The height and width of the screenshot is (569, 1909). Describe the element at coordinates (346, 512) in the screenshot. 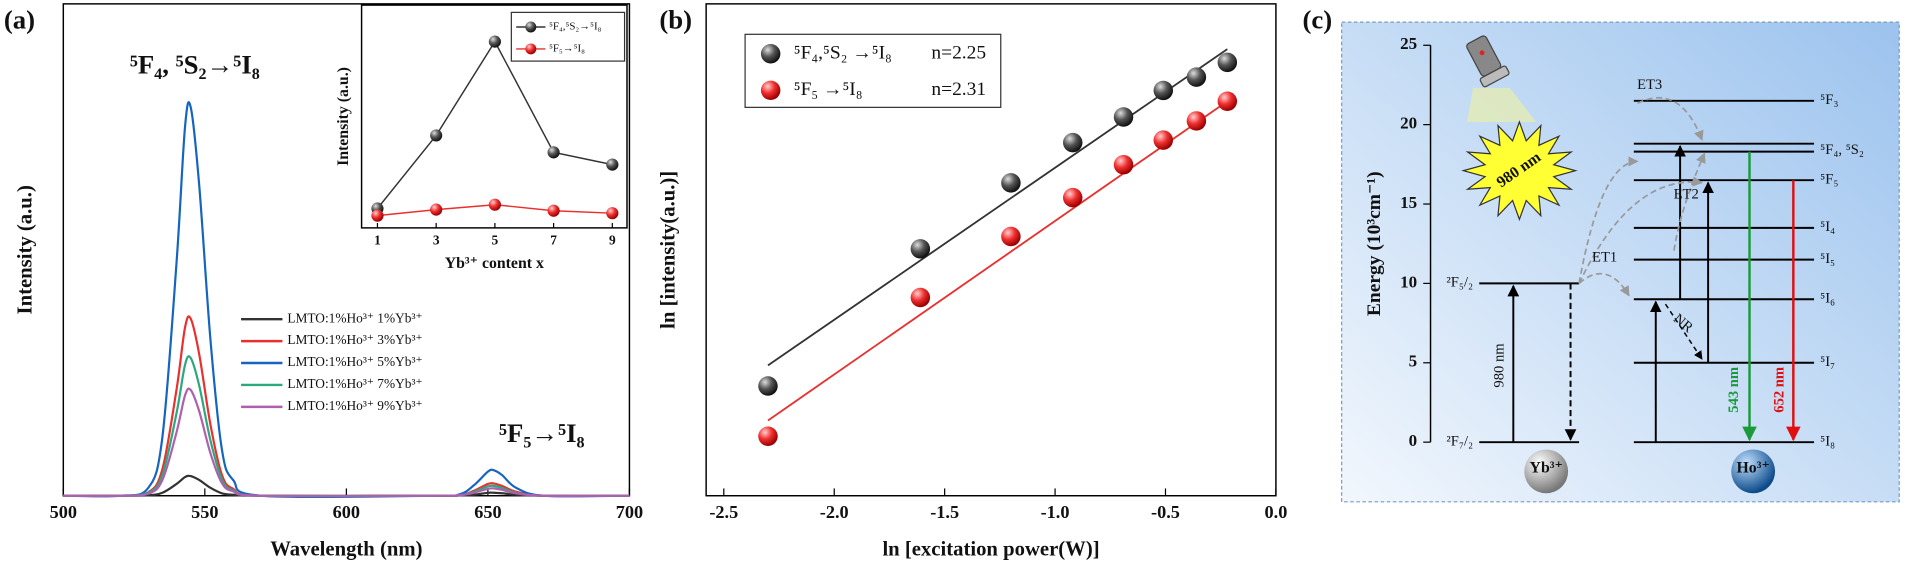

I see `x-tick-label: 600` at that location.